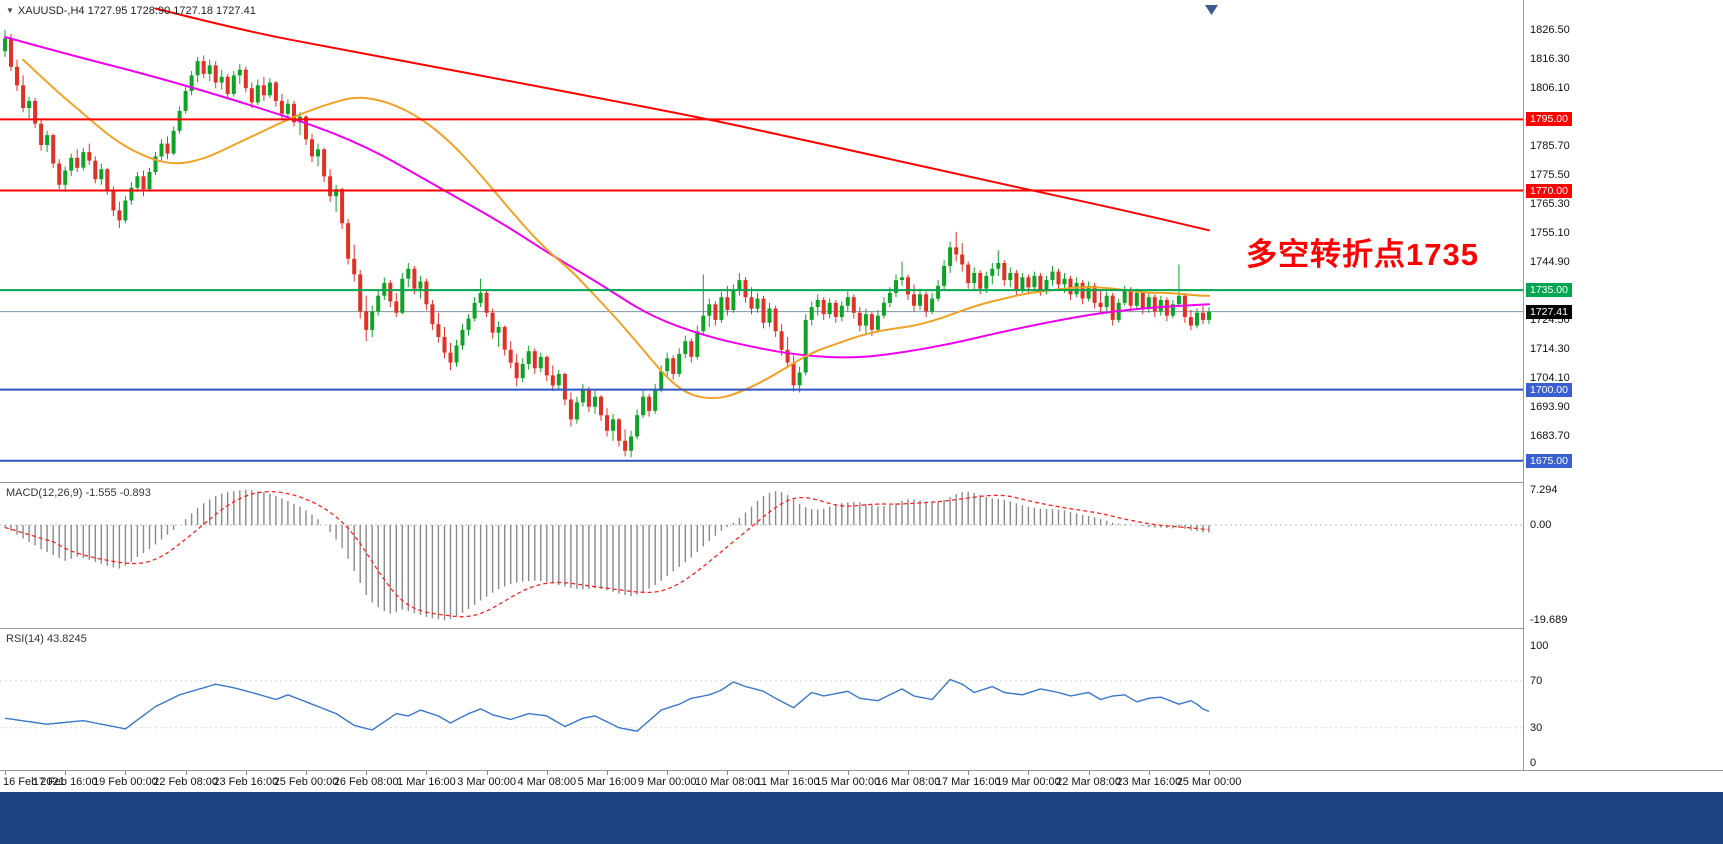 The image size is (1723, 844). Describe the element at coordinates (1539, 645) in the screenshot. I see `rsi-axis-tick: 100` at that location.